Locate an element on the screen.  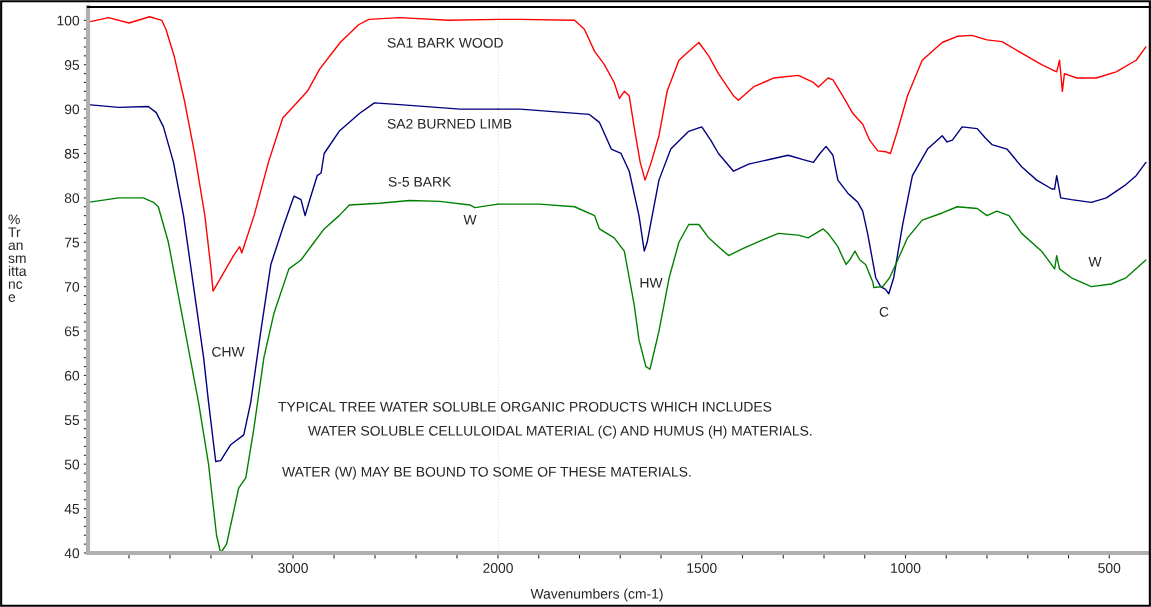
series-label: SA2 BURNED LIMB is located at coordinates (449, 123).